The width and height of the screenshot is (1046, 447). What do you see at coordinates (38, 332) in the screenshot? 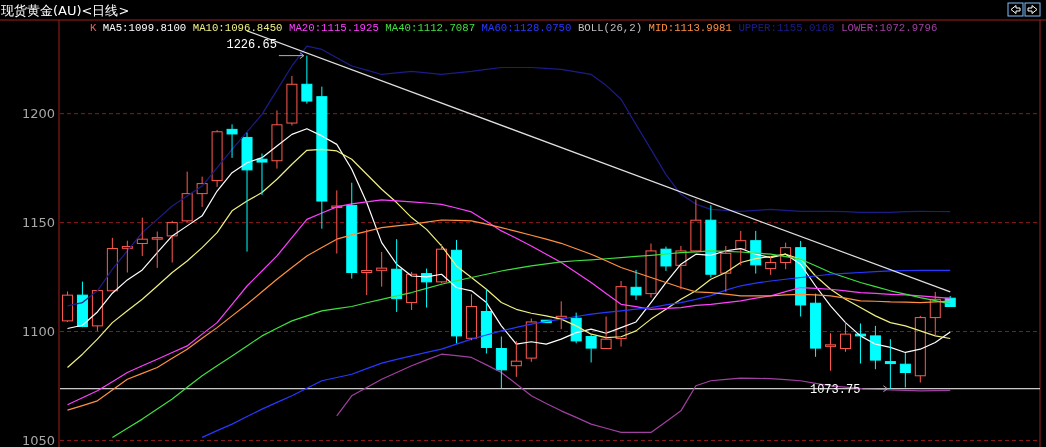
I see `y-tick-label: 1100` at bounding box center [38, 332].